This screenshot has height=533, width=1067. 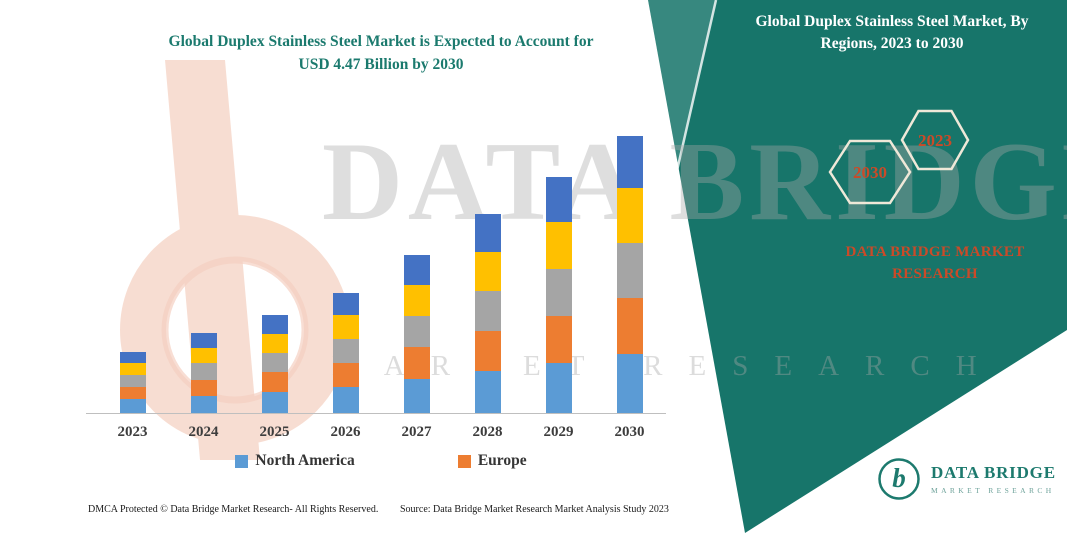 I want to click on logo-monogram: b, so click(x=899, y=478).